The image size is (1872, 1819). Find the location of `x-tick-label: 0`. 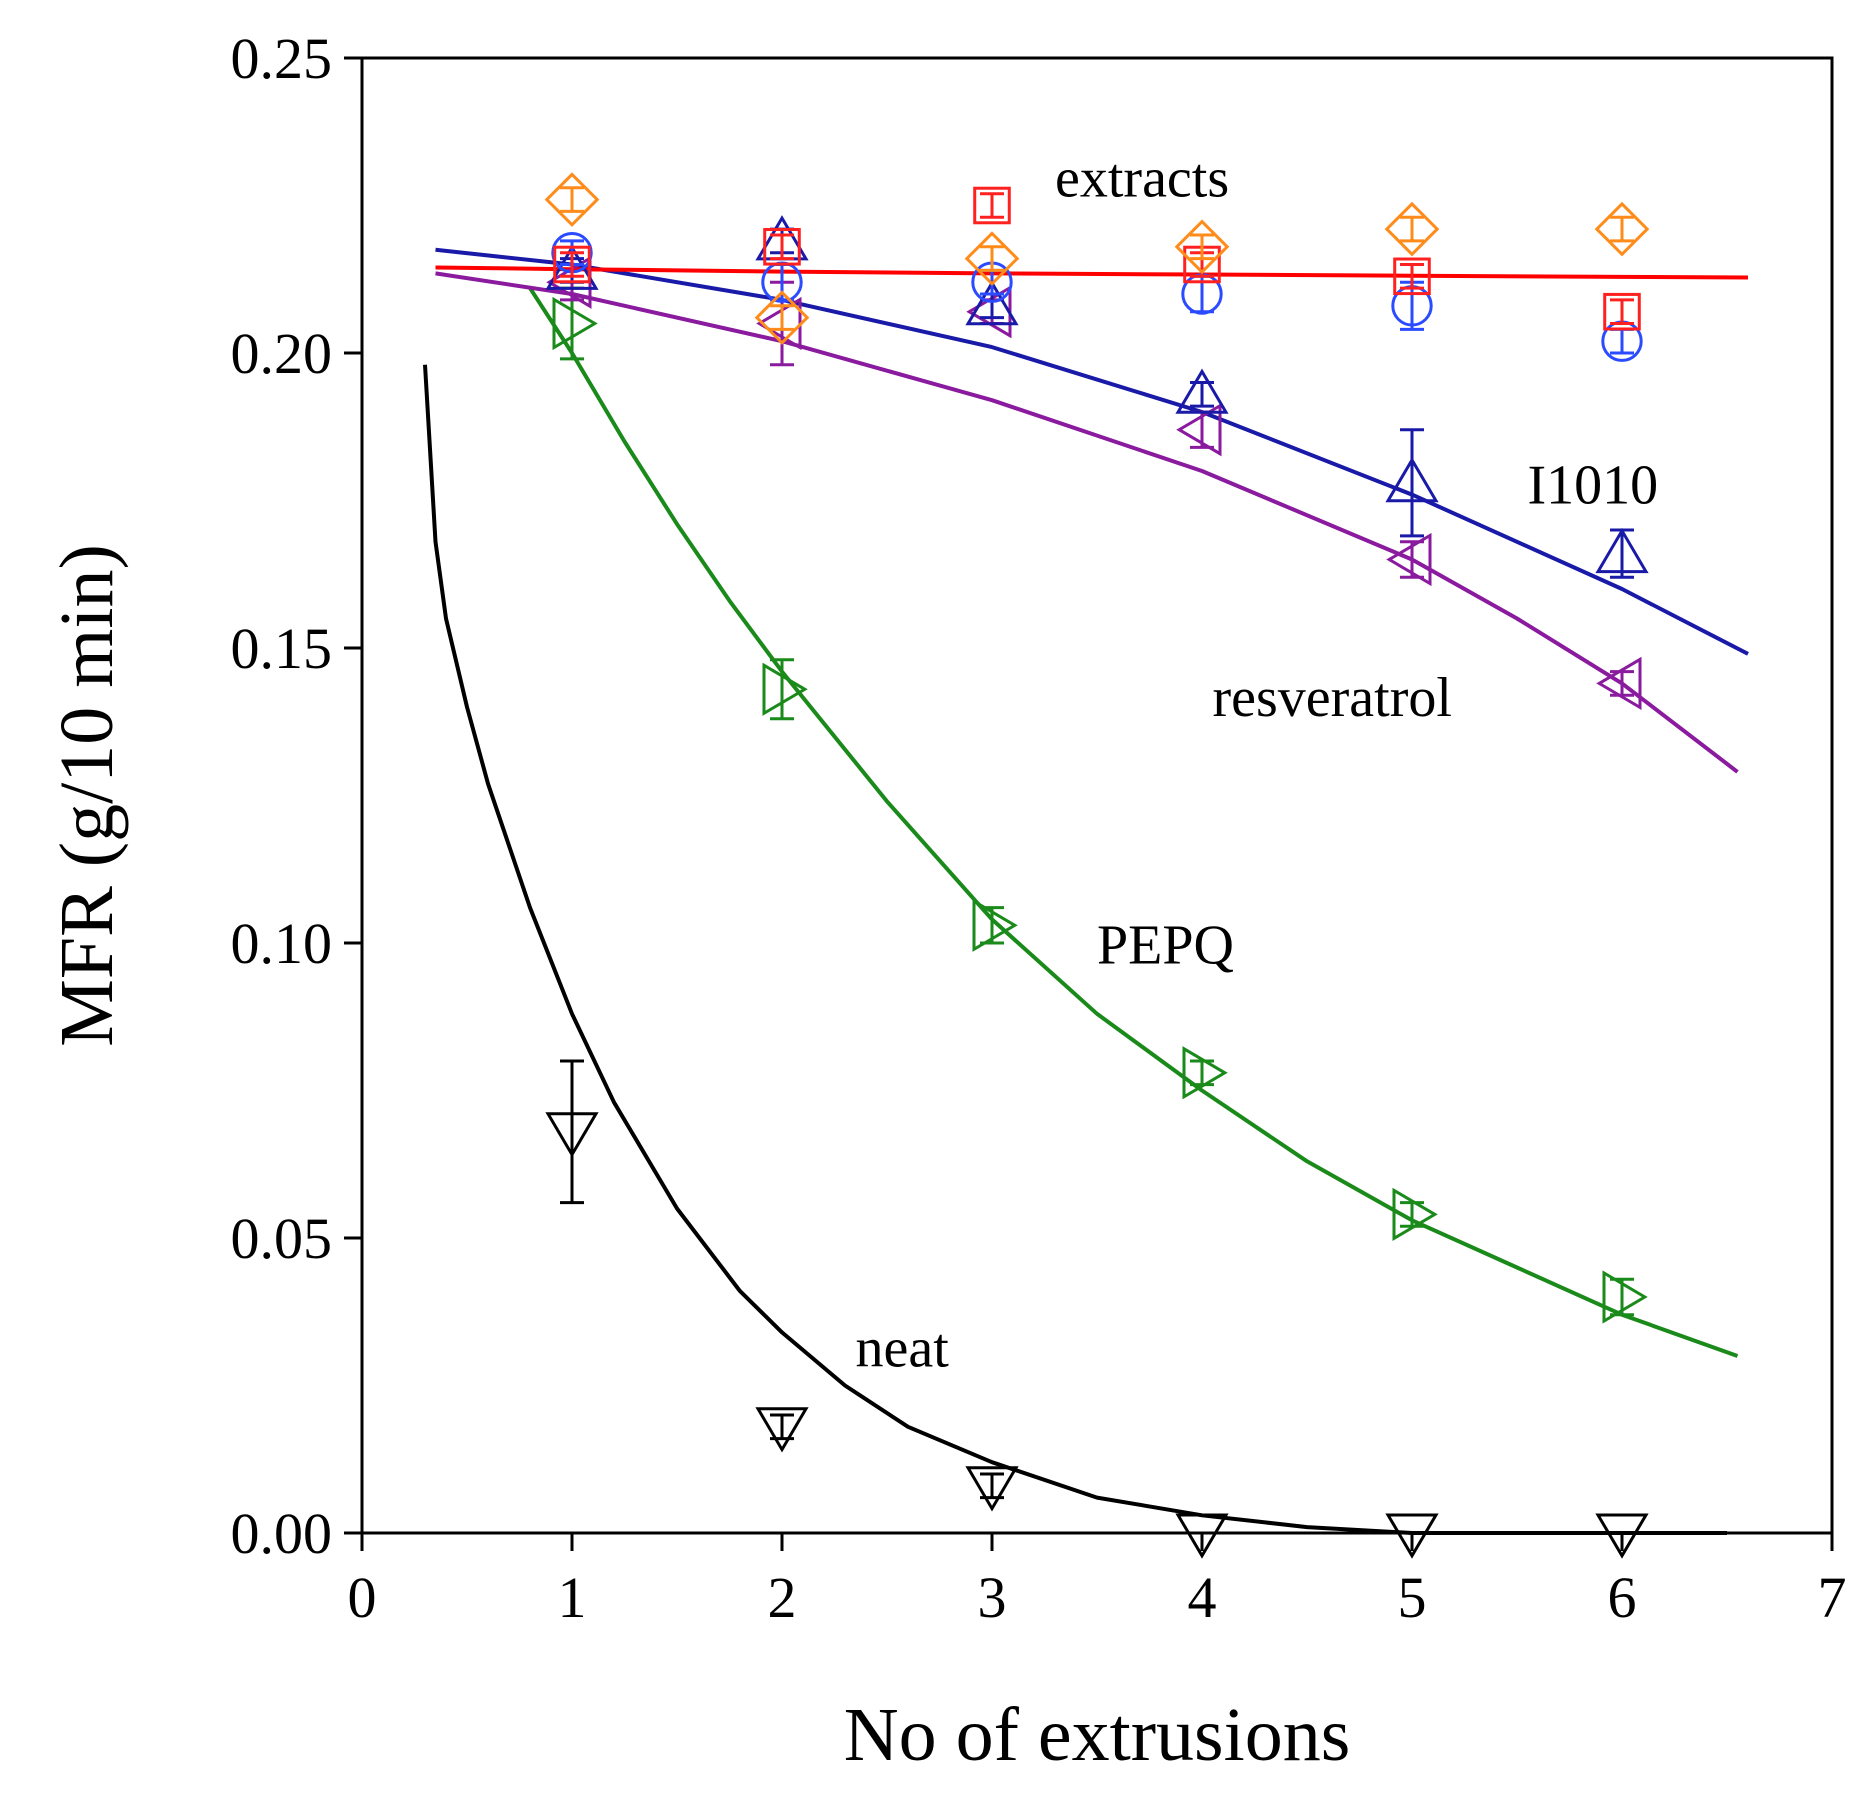

x-tick-label: 0 is located at coordinates (362, 1597).